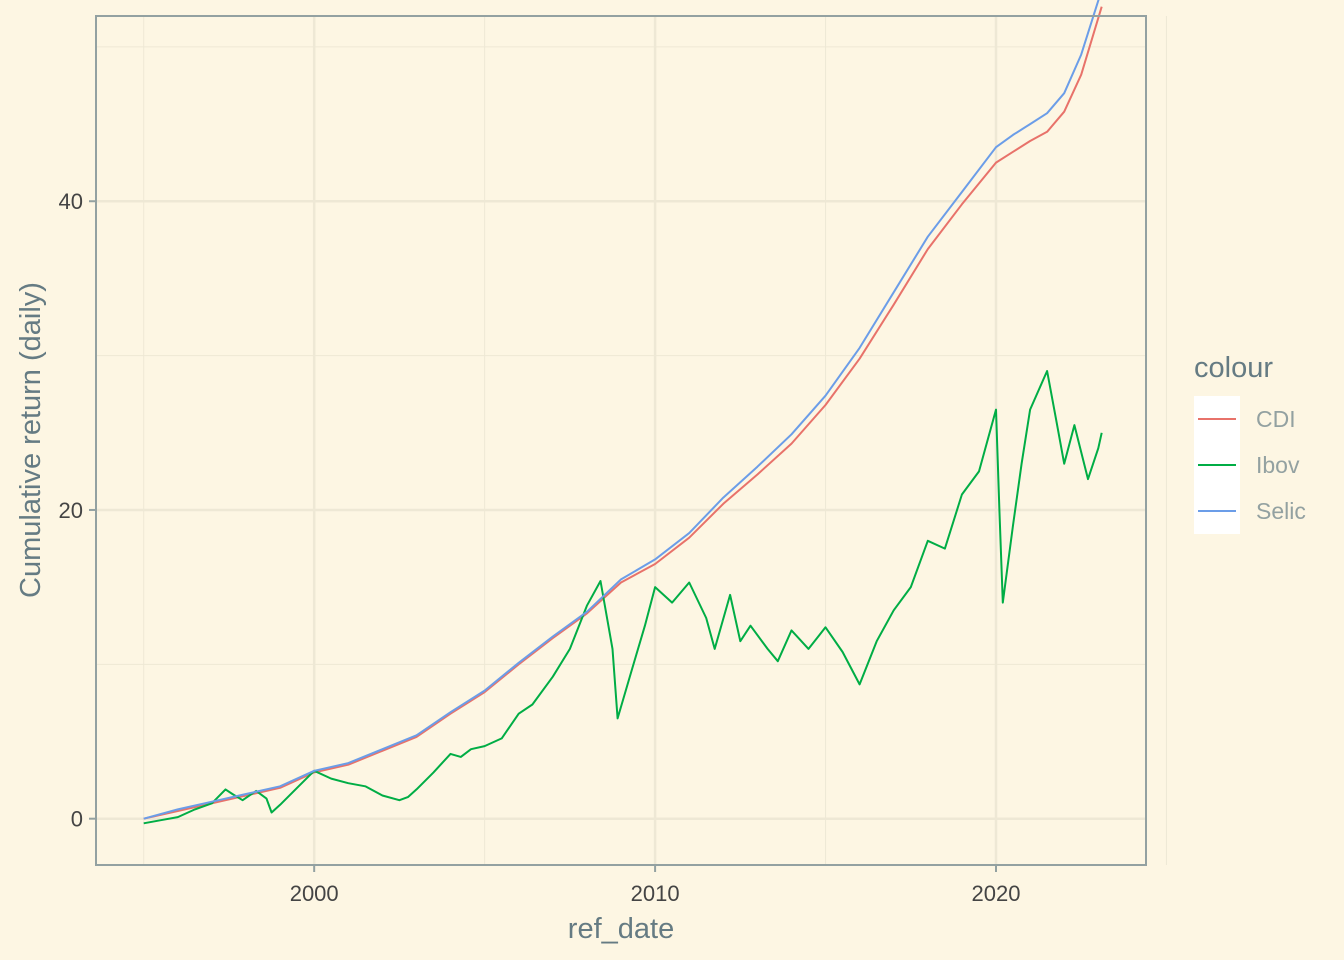  I want to click on y-axis: 0 20 40, so click(77, 510).